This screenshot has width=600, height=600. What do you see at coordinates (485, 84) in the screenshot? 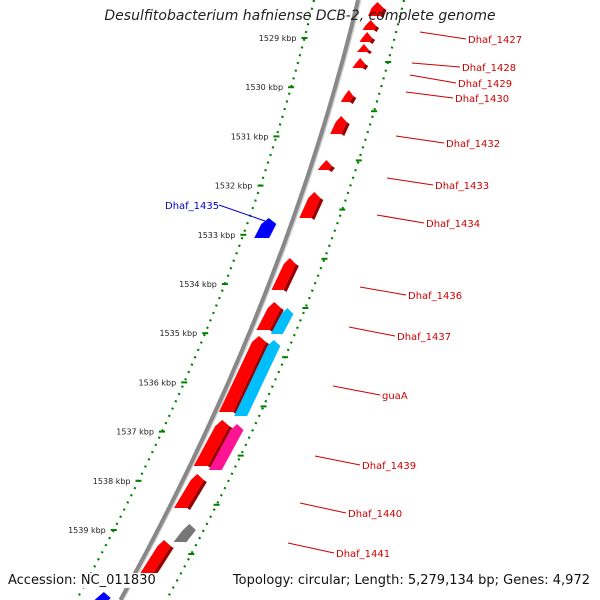
I see `gene-label: Dhaf_1429` at bounding box center [485, 84].